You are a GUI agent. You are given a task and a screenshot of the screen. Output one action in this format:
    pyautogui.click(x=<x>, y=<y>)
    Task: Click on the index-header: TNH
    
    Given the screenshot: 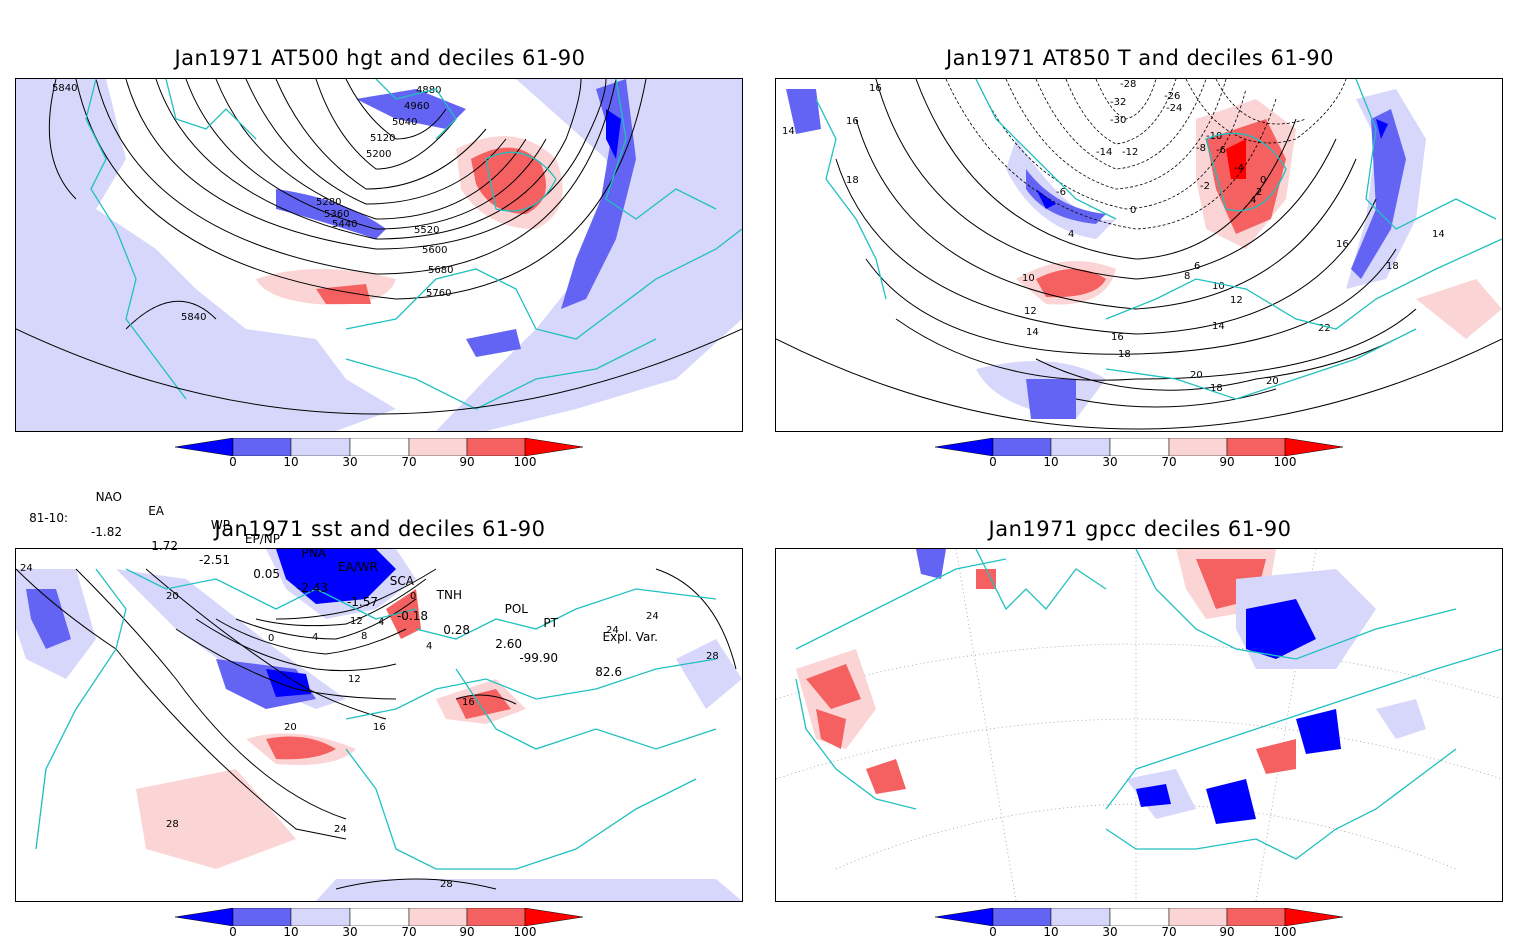 What is the action you would take?
    pyautogui.click(x=449, y=595)
    